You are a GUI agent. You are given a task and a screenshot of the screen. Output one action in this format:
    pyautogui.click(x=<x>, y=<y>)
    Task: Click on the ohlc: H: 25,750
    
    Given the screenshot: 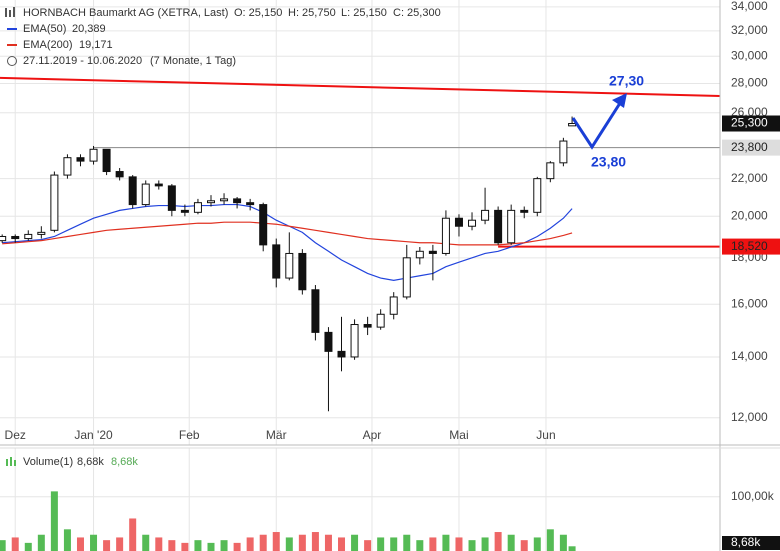 What is the action you would take?
    pyautogui.click(x=312, y=13)
    